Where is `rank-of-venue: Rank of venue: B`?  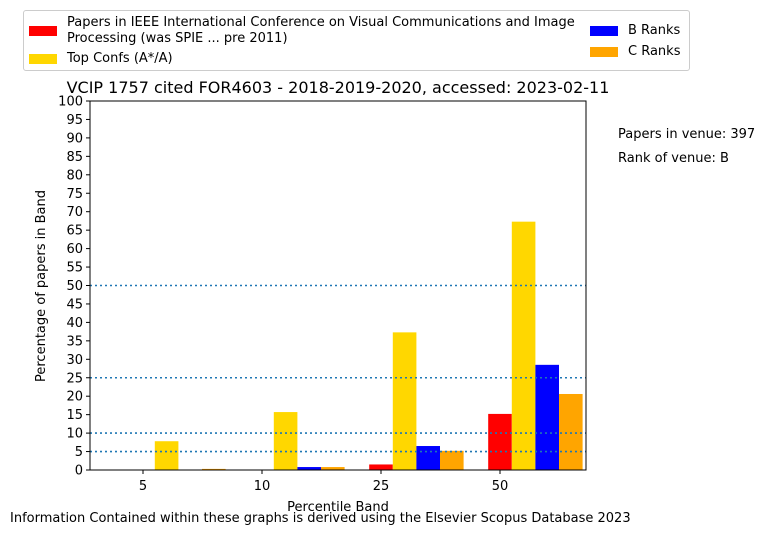 rank-of-venue: Rank of venue: B is located at coordinates (673, 158).